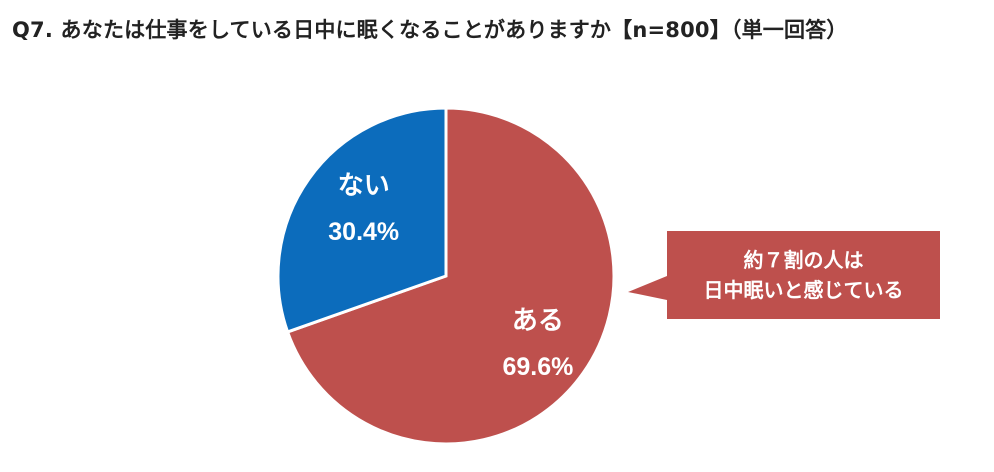 This screenshot has width=994, height=472. I want to click on slice-name-label-aru: ある, so click(538, 321).